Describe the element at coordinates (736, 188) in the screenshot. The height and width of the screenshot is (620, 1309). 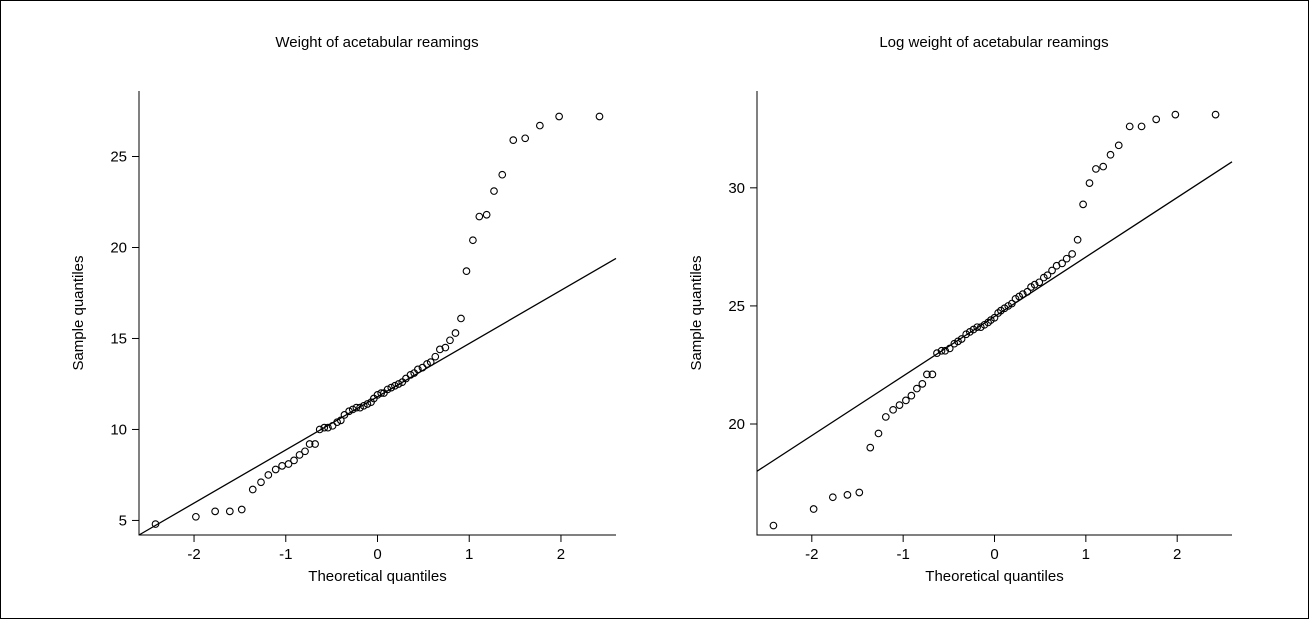
I see `y-tick-label: 30` at that location.